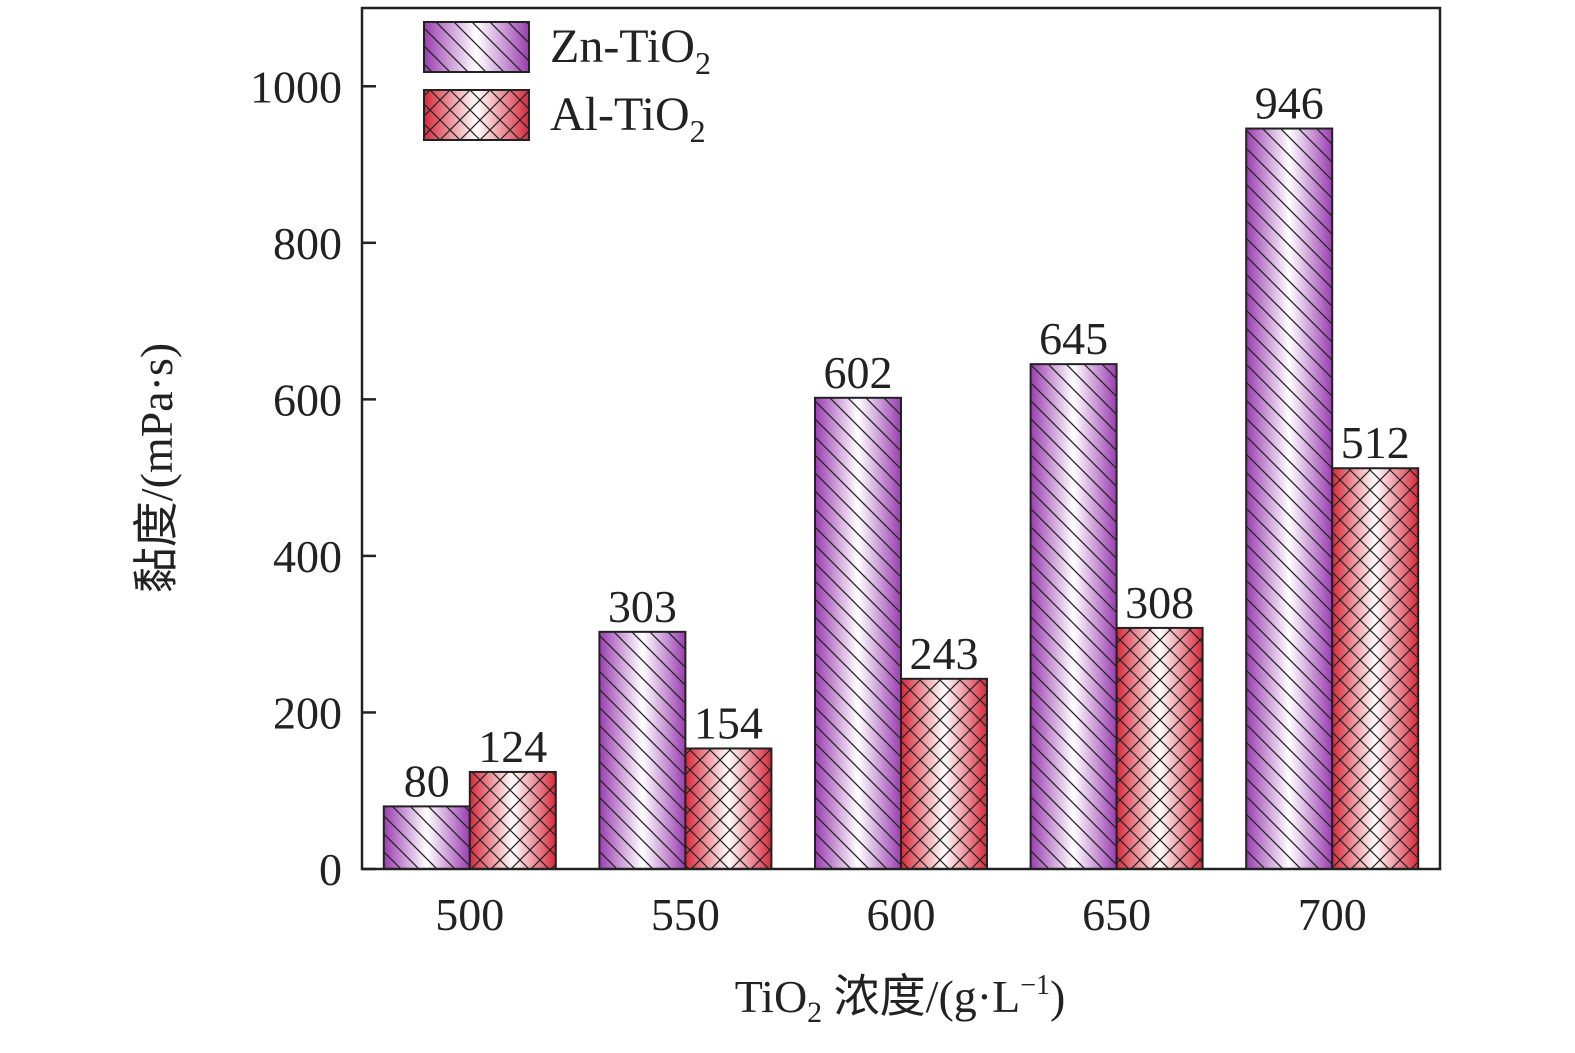  I want to click on y-tick-label: 200, so click(307, 712).